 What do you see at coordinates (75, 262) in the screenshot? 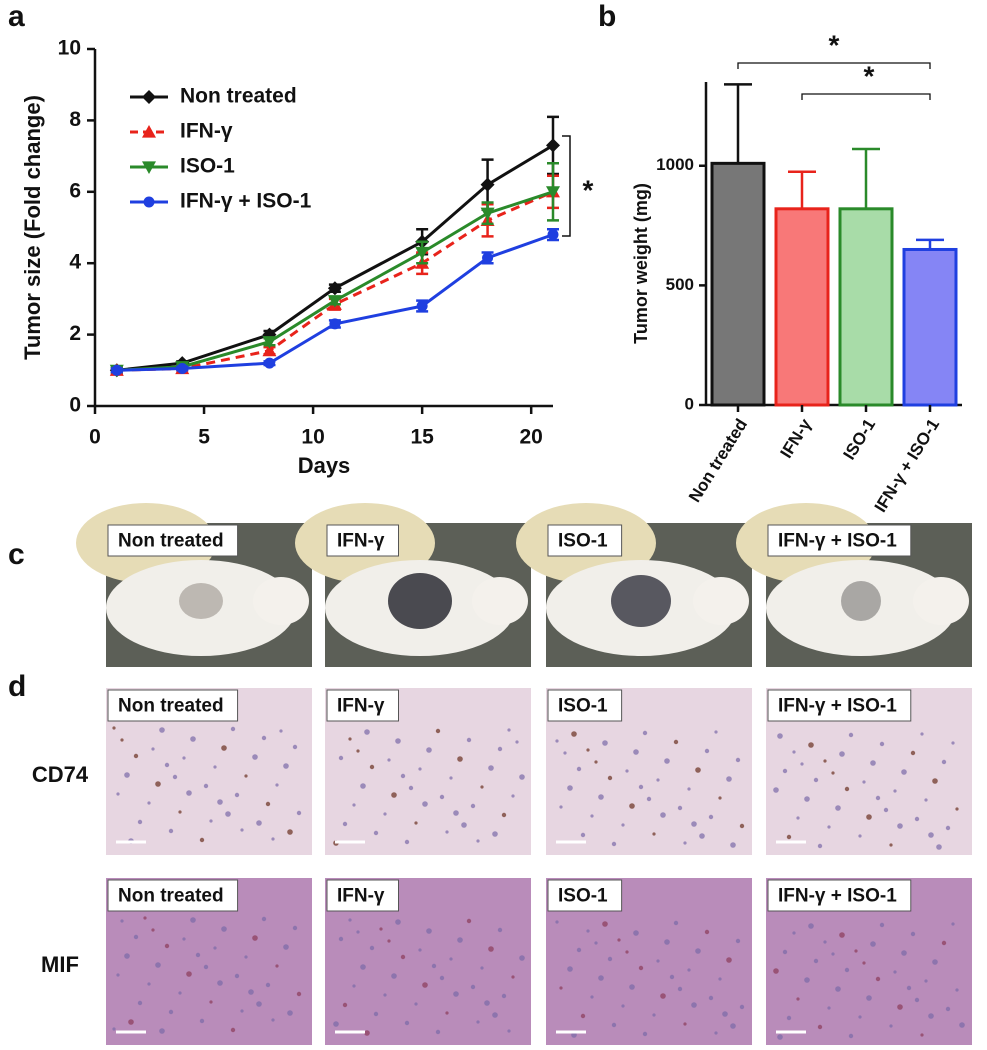
I see `y-tick-label: 4` at bounding box center [75, 262].